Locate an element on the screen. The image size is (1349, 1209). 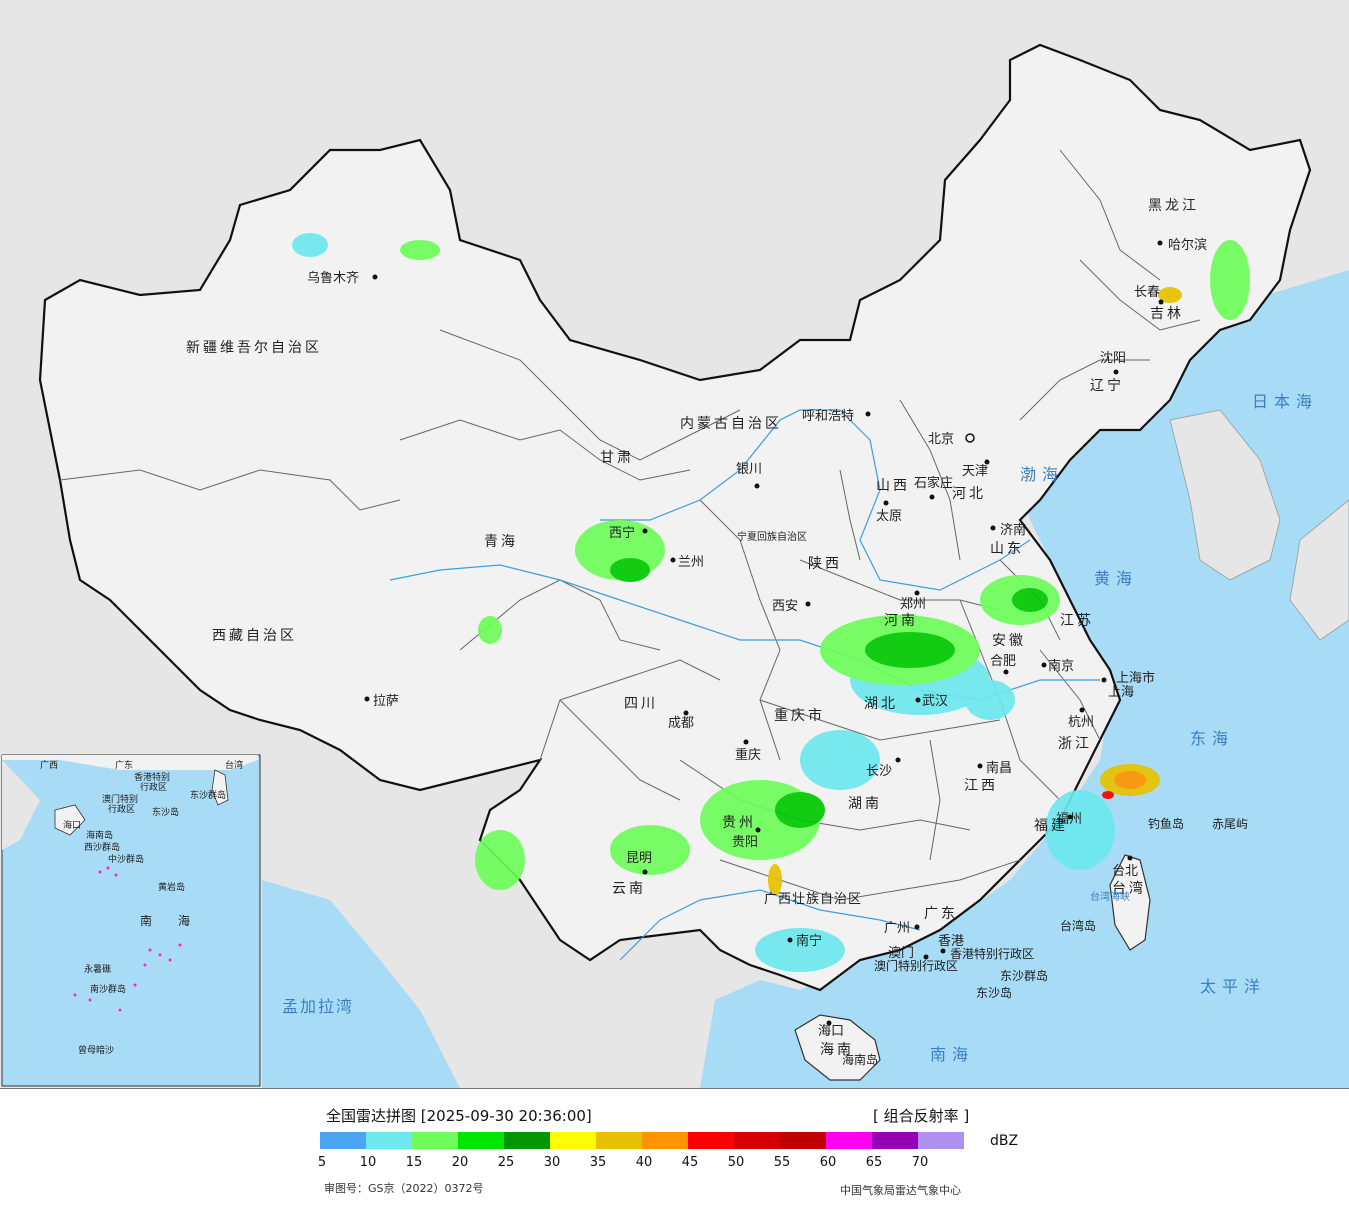
south-china-sea-inset is located at coordinates (131, 920).